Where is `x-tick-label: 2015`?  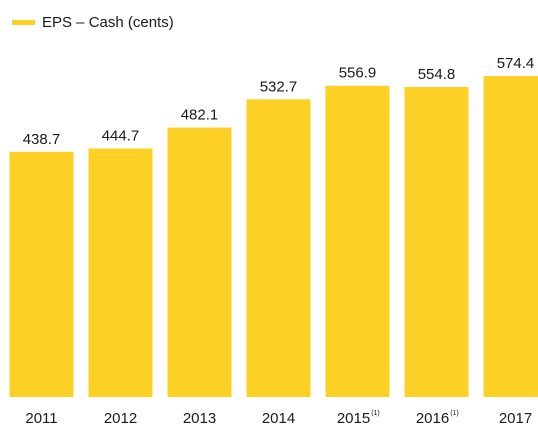 x-tick-label: 2015 is located at coordinates (353, 418).